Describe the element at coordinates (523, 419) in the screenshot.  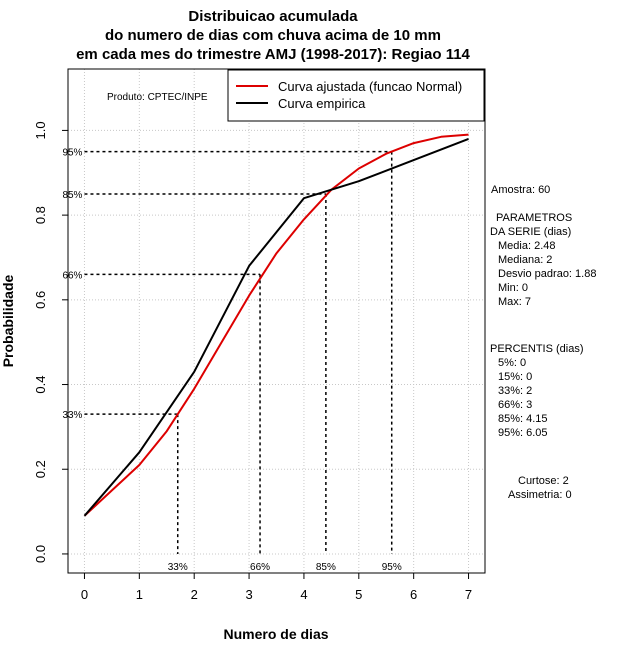
I see `percentil-85: 85%: 4.15` at that location.